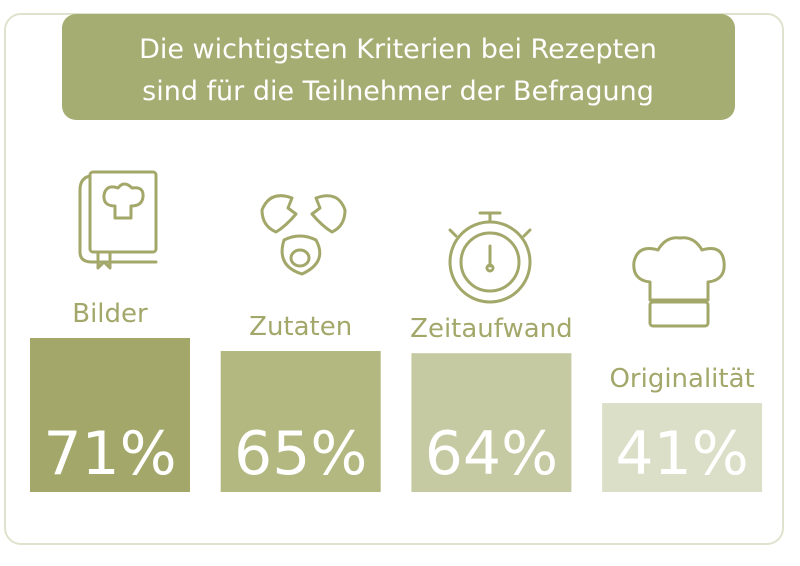 The height and width of the screenshot is (566, 800). What do you see at coordinates (490, 257) in the screenshot?
I see `stopwatch-icon` at bounding box center [490, 257].